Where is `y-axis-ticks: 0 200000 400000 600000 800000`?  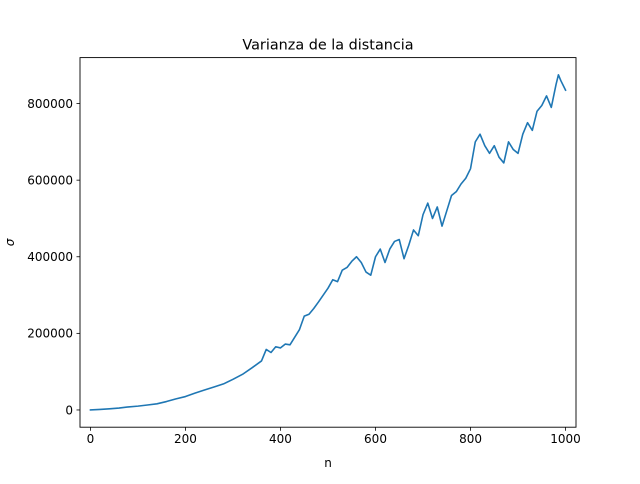 y-axis-ticks: 0 200000 400000 600000 800000 is located at coordinates (53, 257).